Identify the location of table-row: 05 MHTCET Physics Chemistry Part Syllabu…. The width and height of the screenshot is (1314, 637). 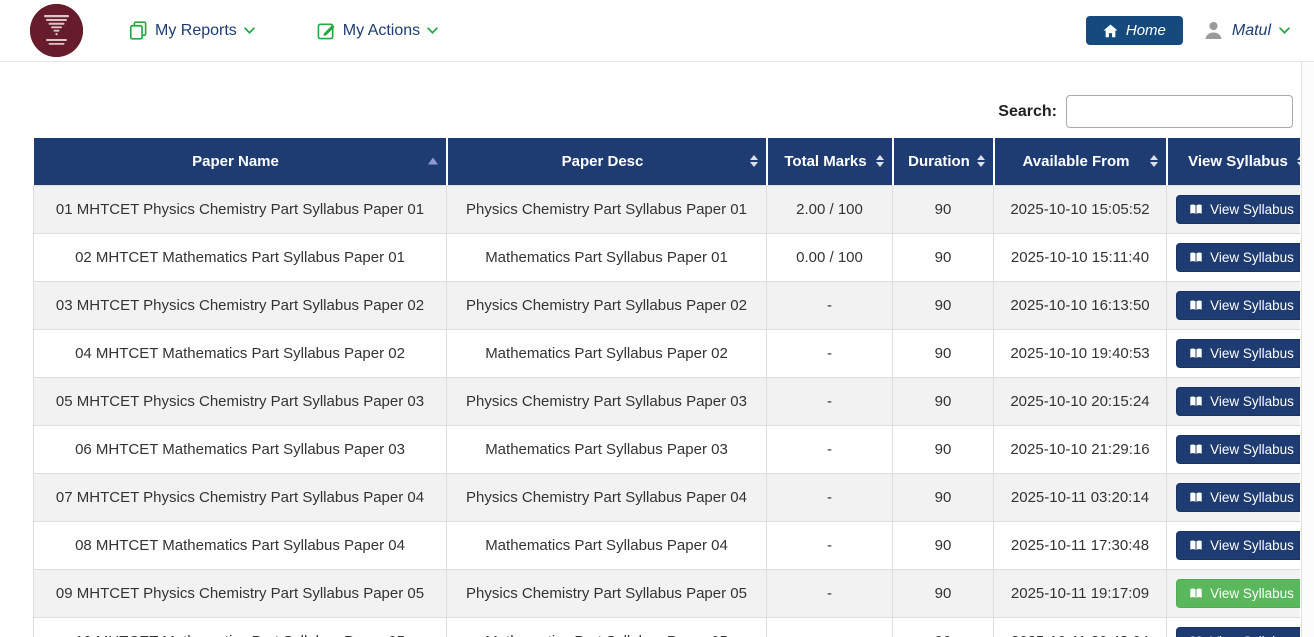
(666, 401).